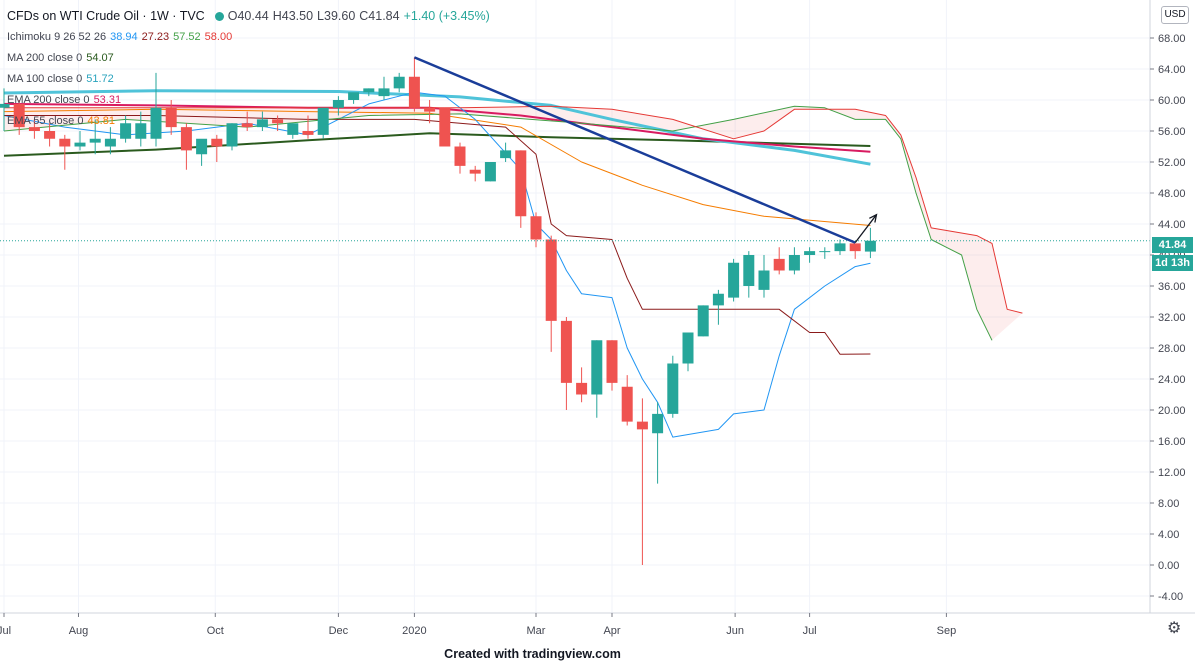  I want to click on x-tick-label: Dec, so click(339, 631).